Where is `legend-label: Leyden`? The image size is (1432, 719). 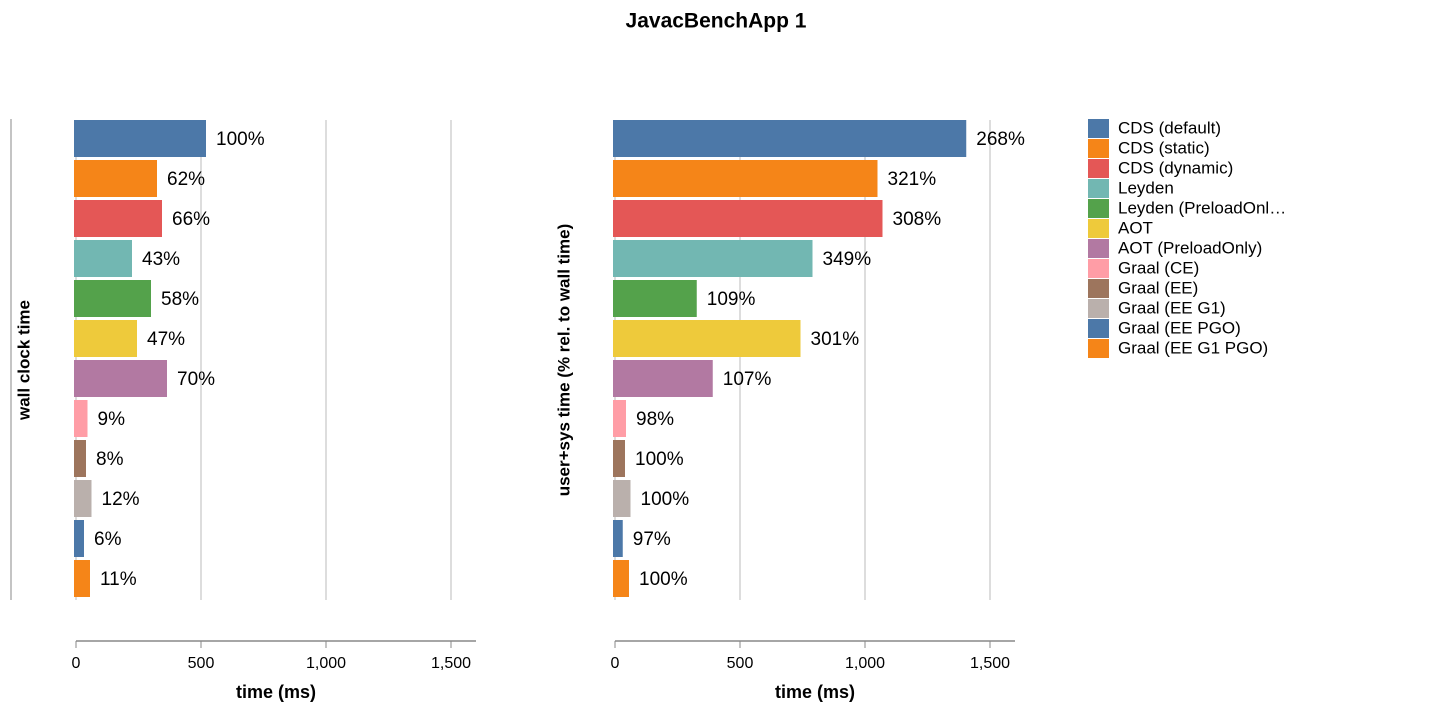
legend-label: Leyden is located at coordinates (1146, 187).